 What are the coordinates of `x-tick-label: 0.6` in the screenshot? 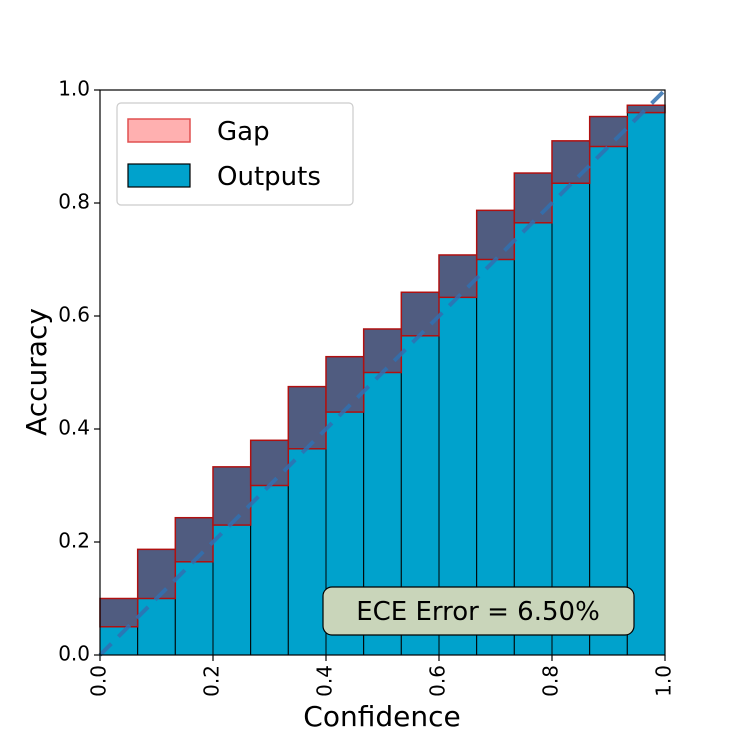 It's located at (438, 681).